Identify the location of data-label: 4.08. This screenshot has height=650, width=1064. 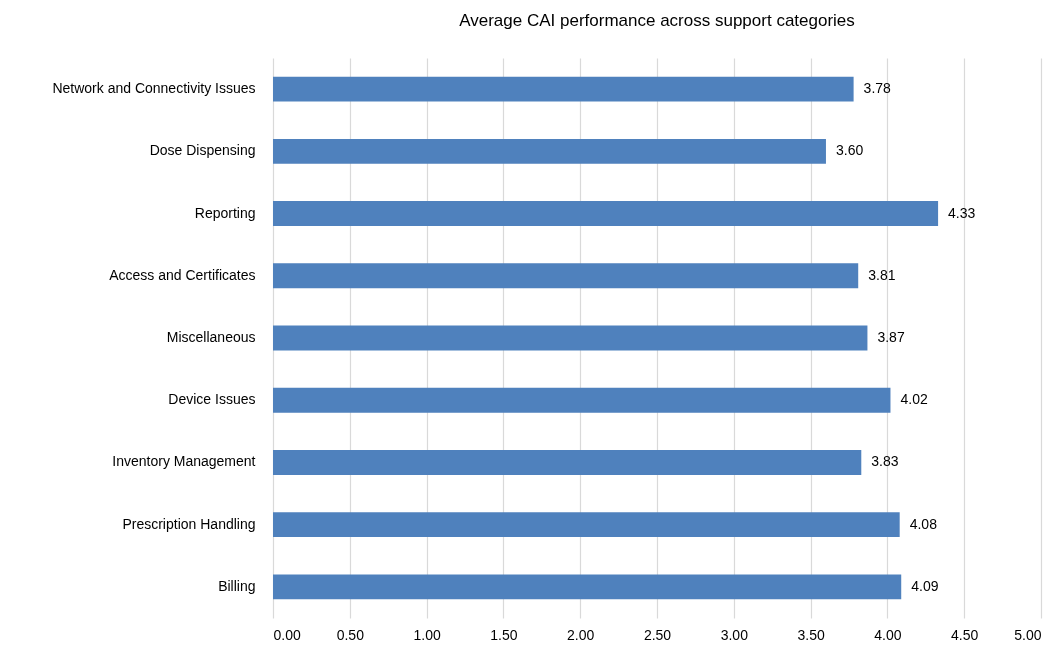
(923, 523).